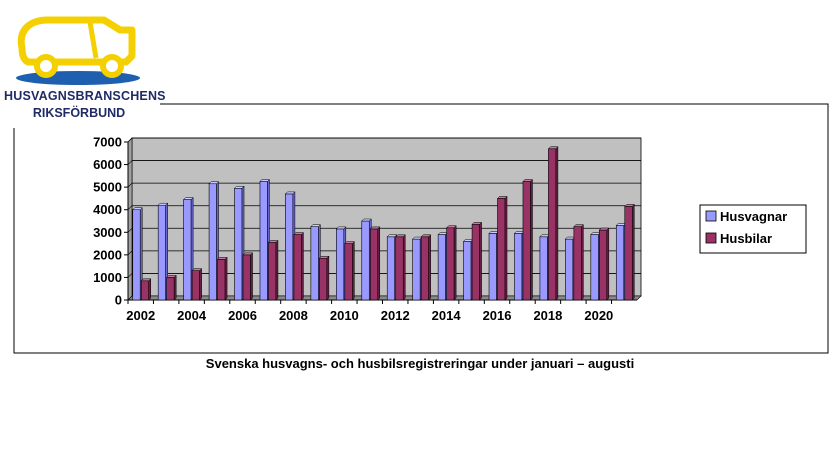 This screenshot has height=473, width=840. I want to click on x-tick-label: 2012, so click(395, 315).